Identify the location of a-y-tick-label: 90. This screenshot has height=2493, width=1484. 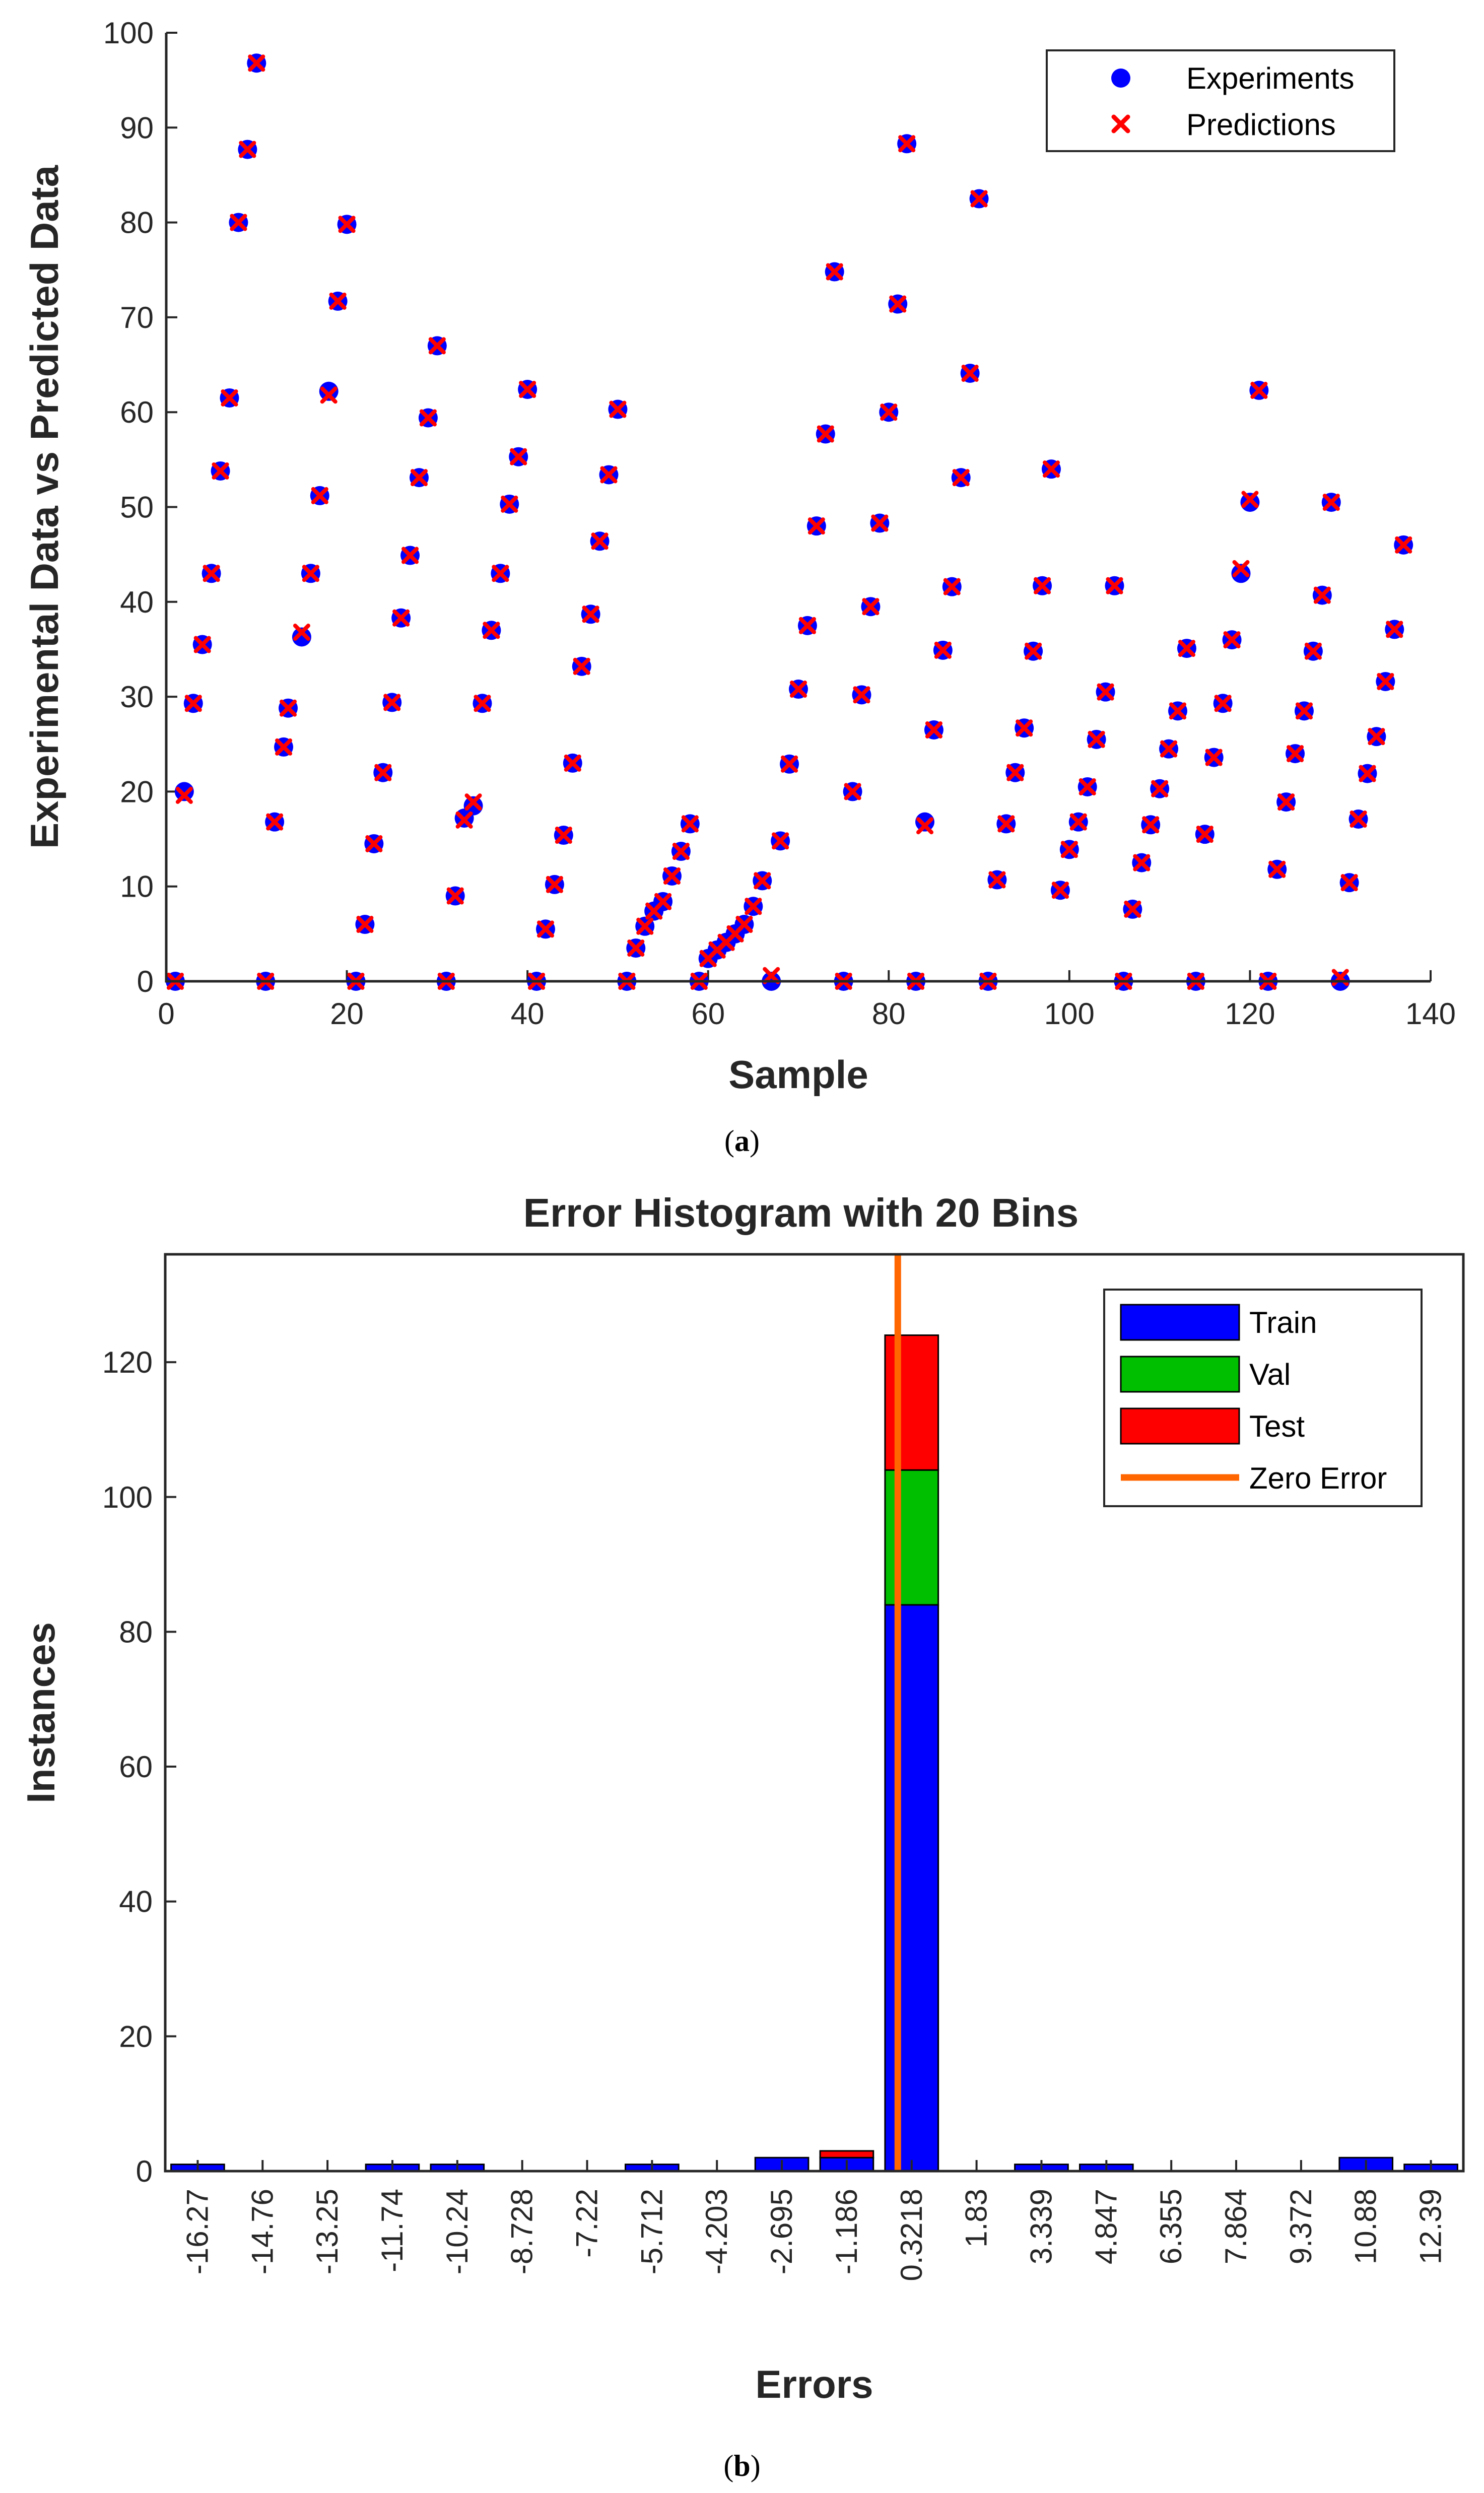
(137, 128).